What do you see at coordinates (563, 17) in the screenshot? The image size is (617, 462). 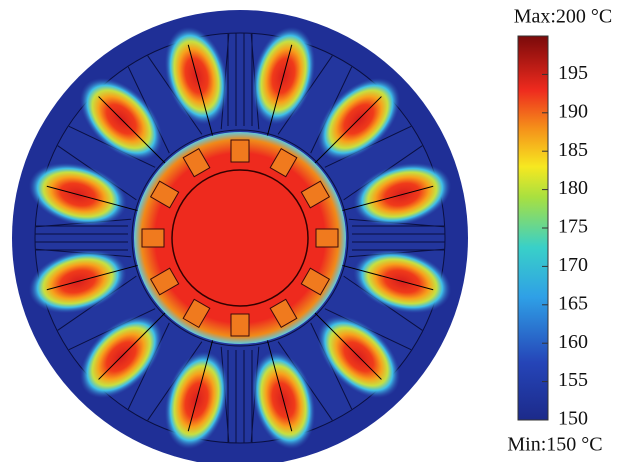 I see `max-label: Max:200 °C` at bounding box center [563, 17].